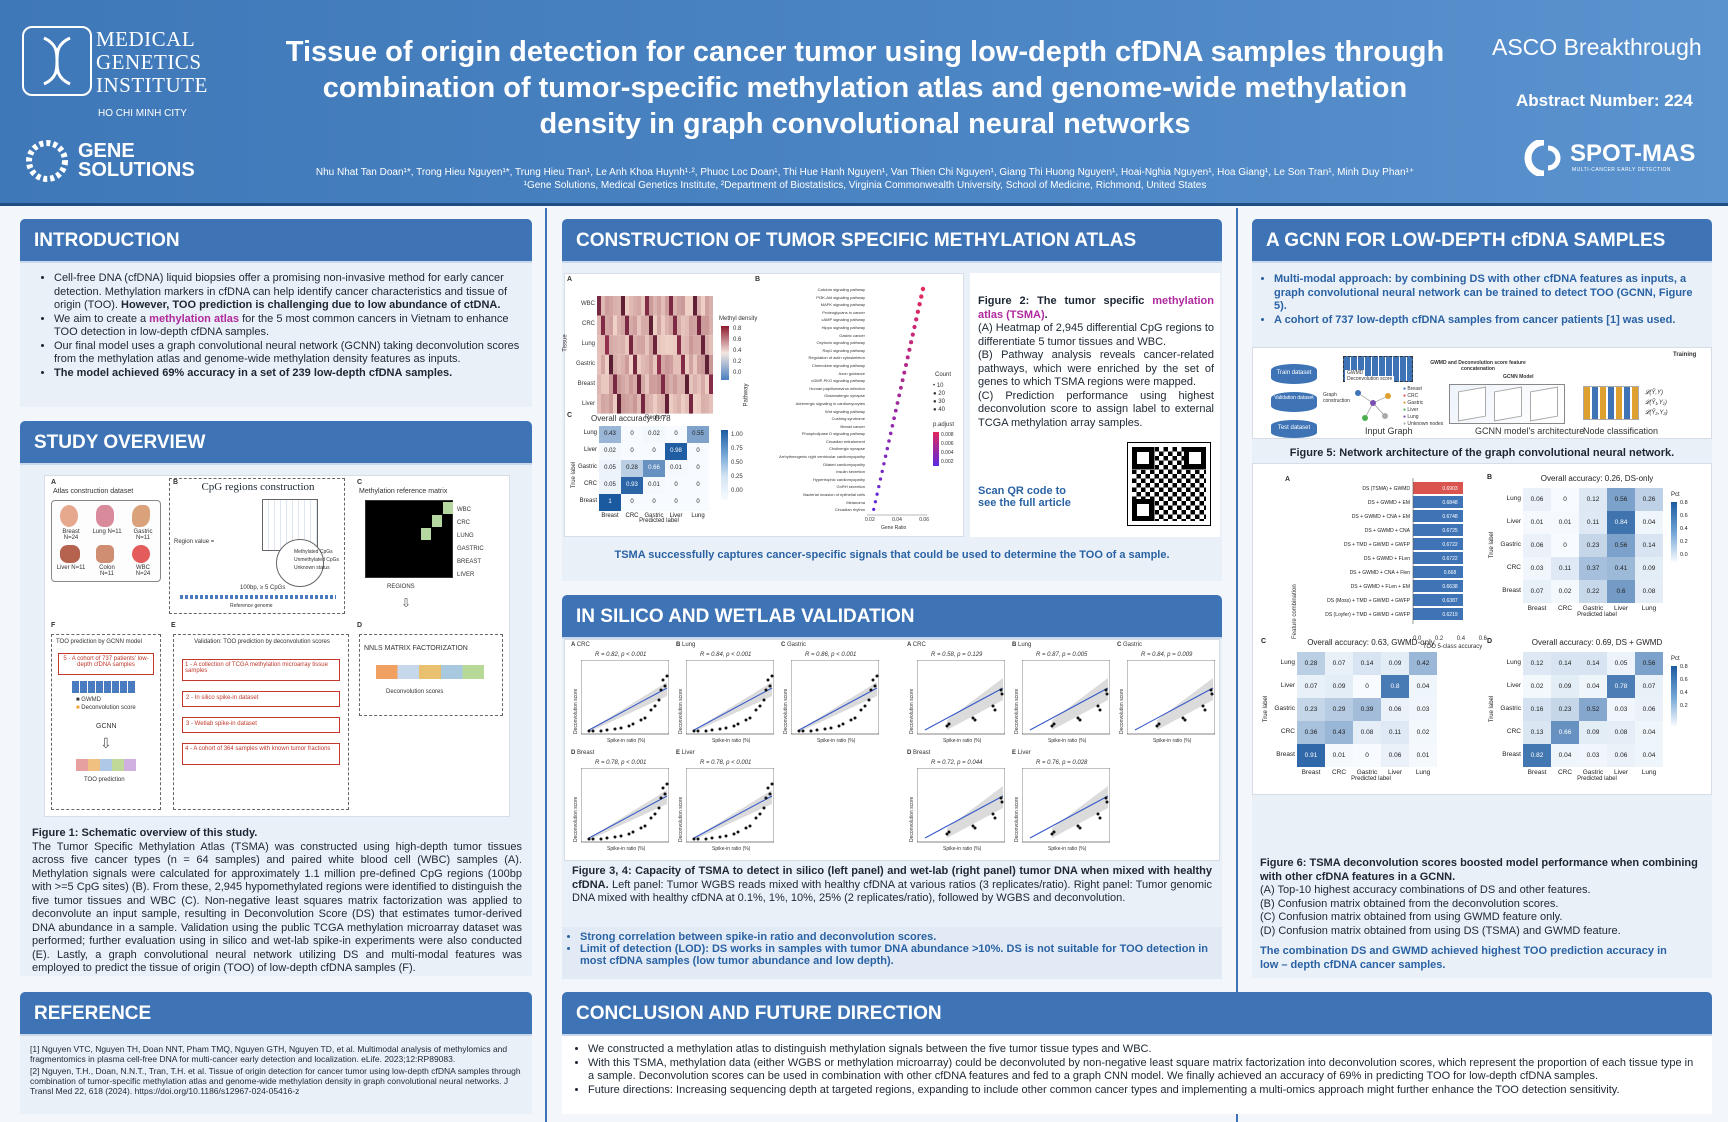 Image resolution: width=1728 pixels, height=1122 pixels. What do you see at coordinates (276, 442) in the screenshot?
I see `study-overview-heading: STUDY OVERVIEW` at bounding box center [276, 442].